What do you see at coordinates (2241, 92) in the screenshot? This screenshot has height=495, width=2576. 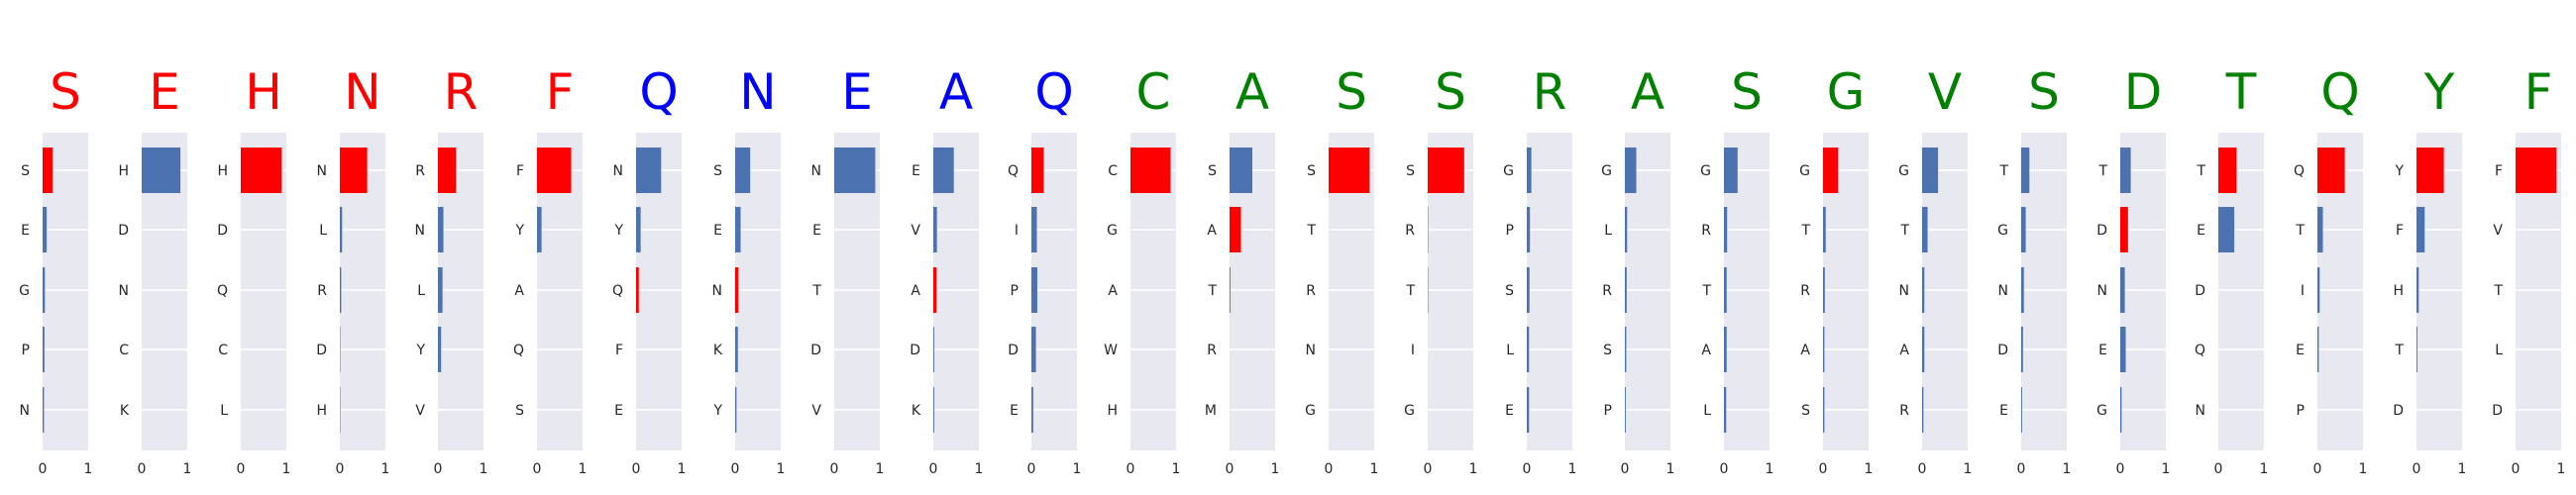 I see `sequence-letter: T` at bounding box center [2241, 92].